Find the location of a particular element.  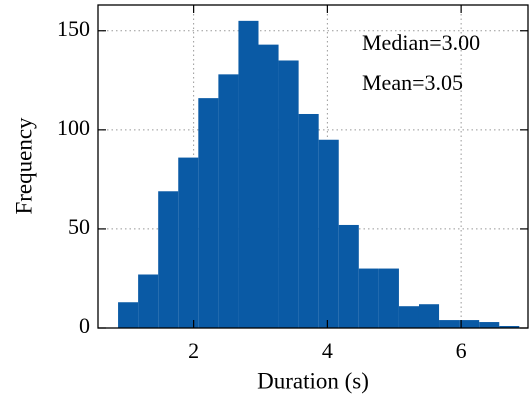

y-tick-label: 150 is located at coordinates (73, 28).